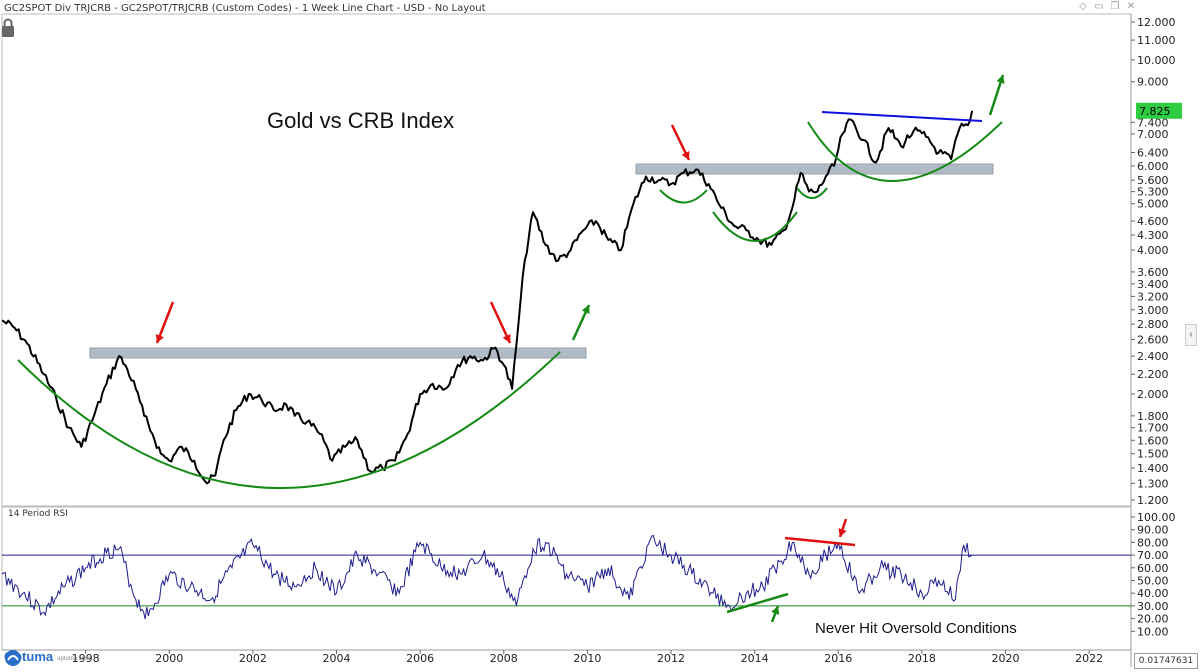 Image resolution: width=1200 pixels, height=672 pixels. Describe the element at coordinates (916, 628) in the screenshot. I see `rsi-annotation: Never Hit Oversold Conditions` at that location.